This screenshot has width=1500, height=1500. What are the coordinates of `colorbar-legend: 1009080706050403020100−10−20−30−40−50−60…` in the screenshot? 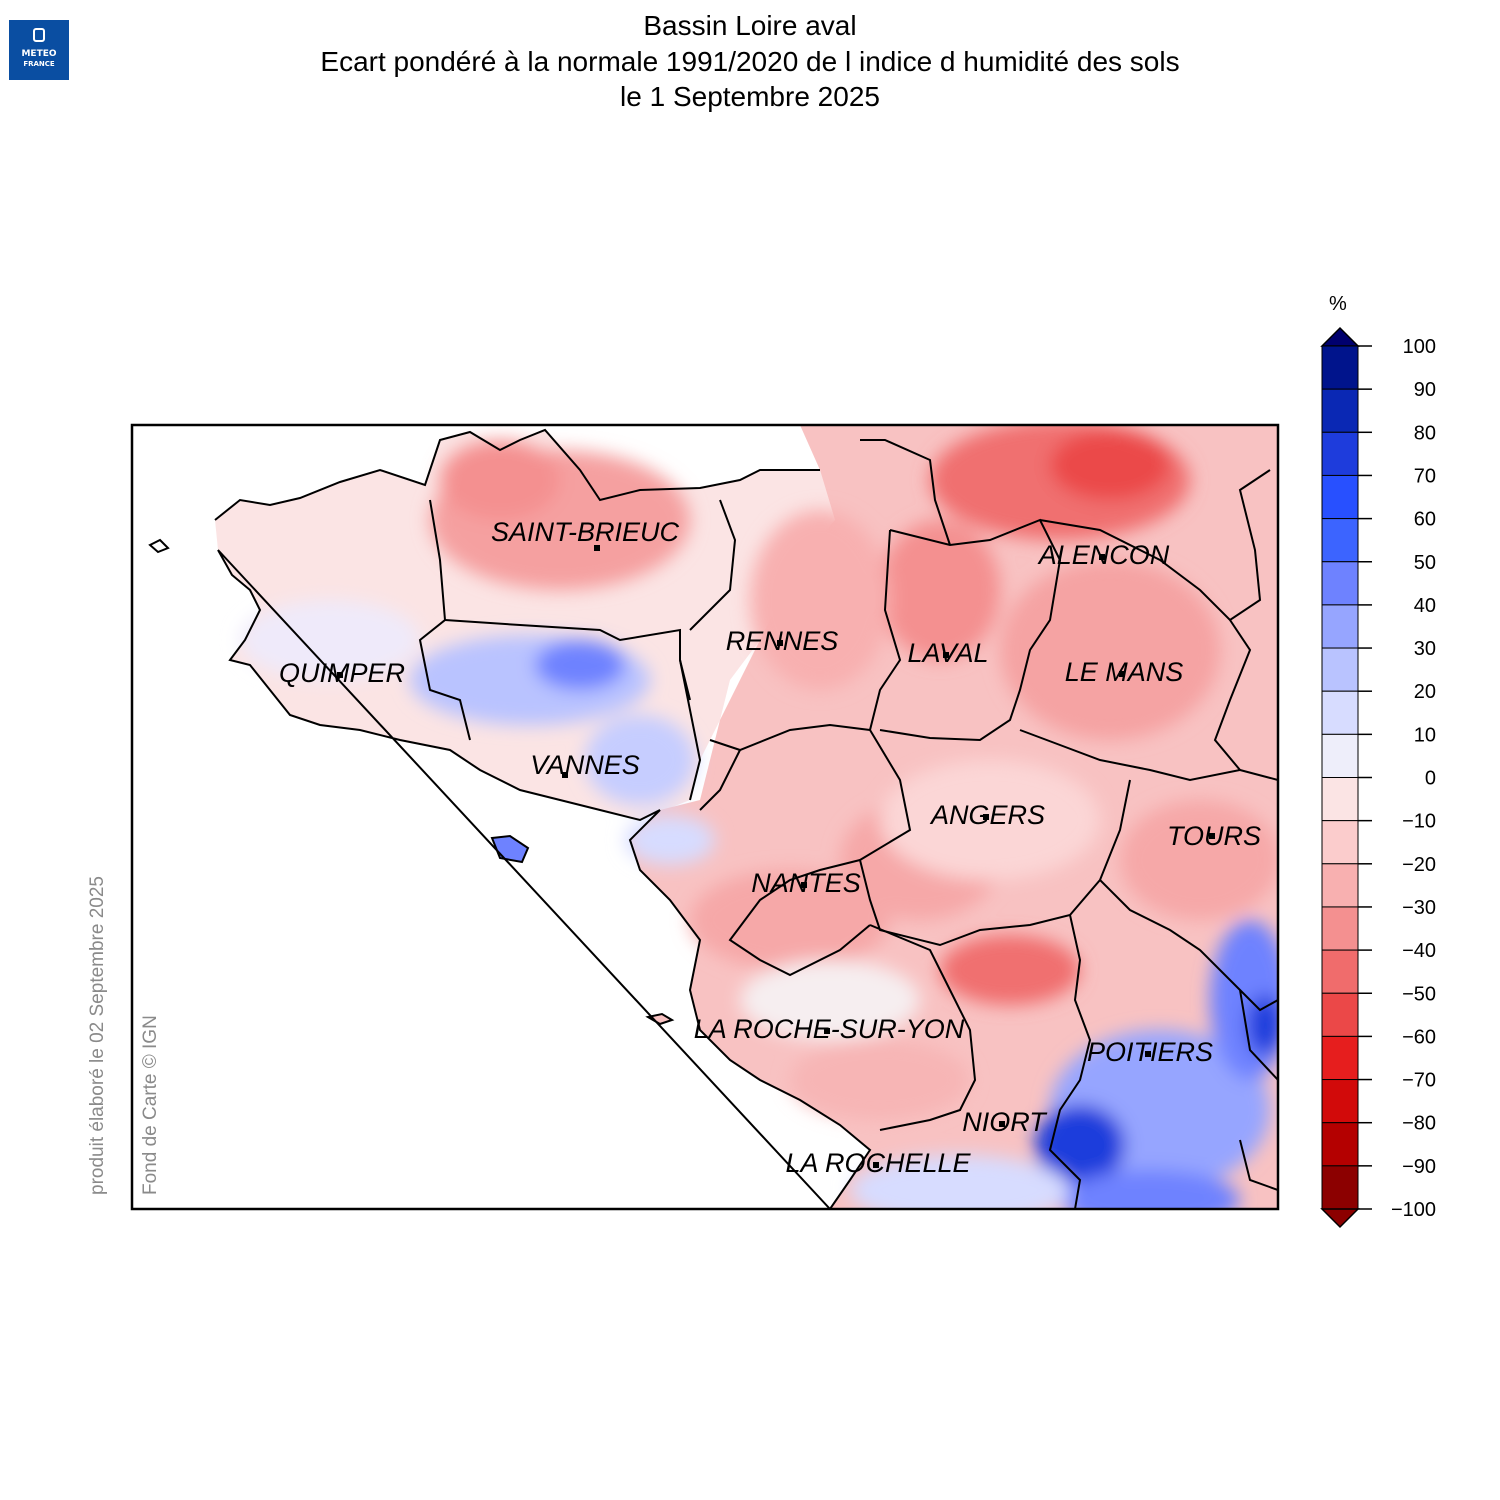 It's located at (1378, 777).